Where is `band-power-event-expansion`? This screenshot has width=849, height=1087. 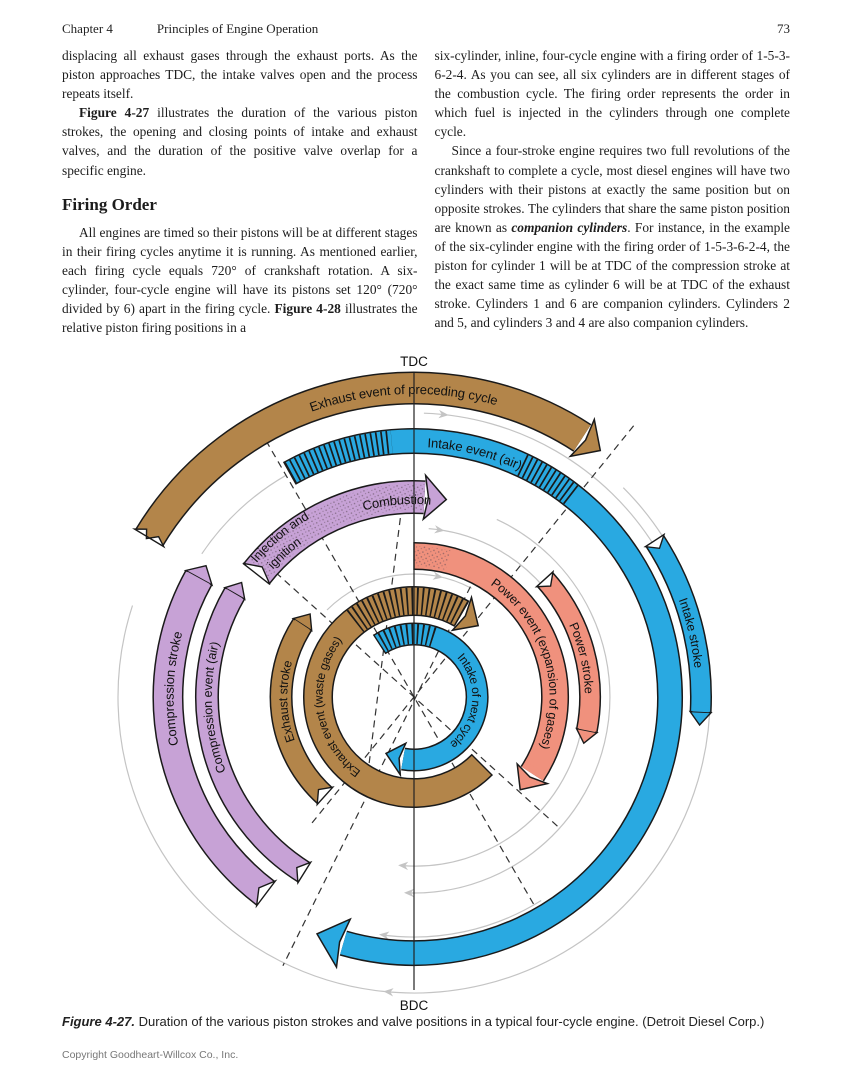 band-power-event-expansion is located at coordinates (491, 666).